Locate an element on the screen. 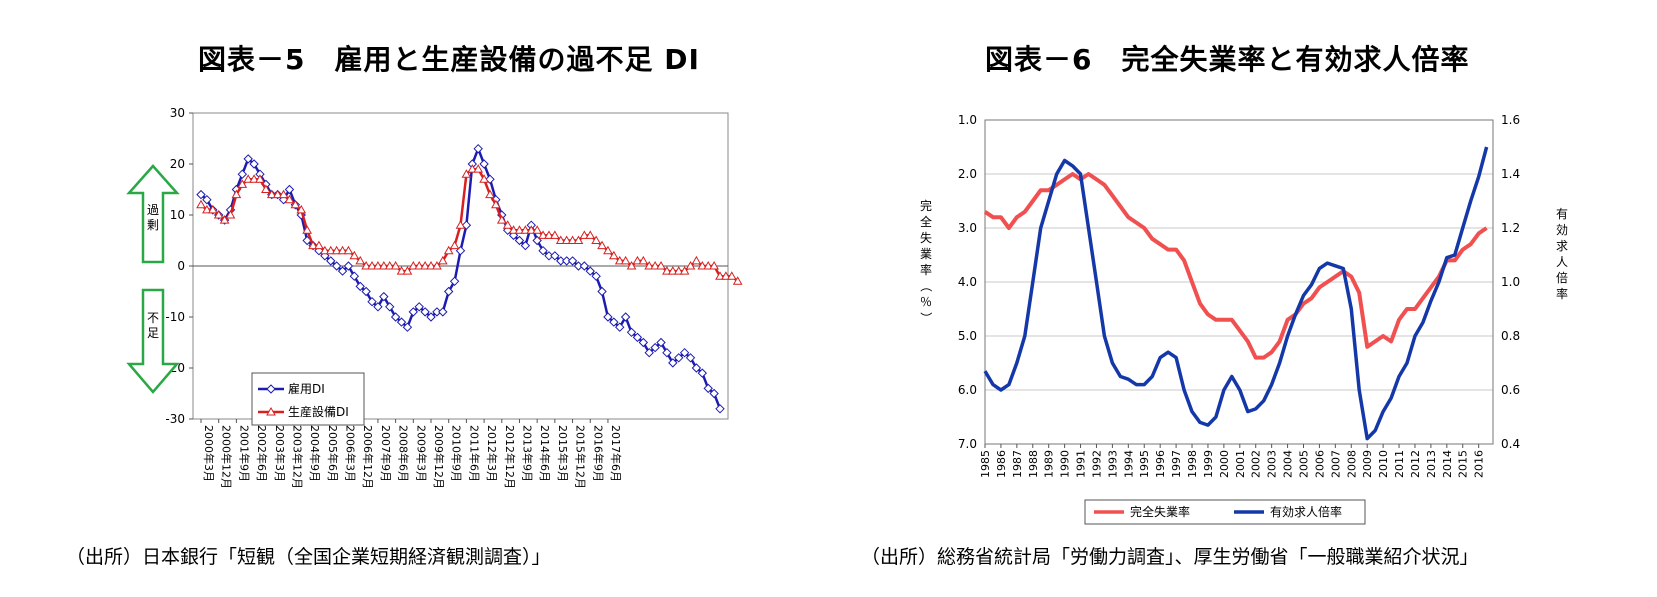 The image size is (1657, 597). chart5-annotation-lower: 足 is located at coordinates (153, 333).